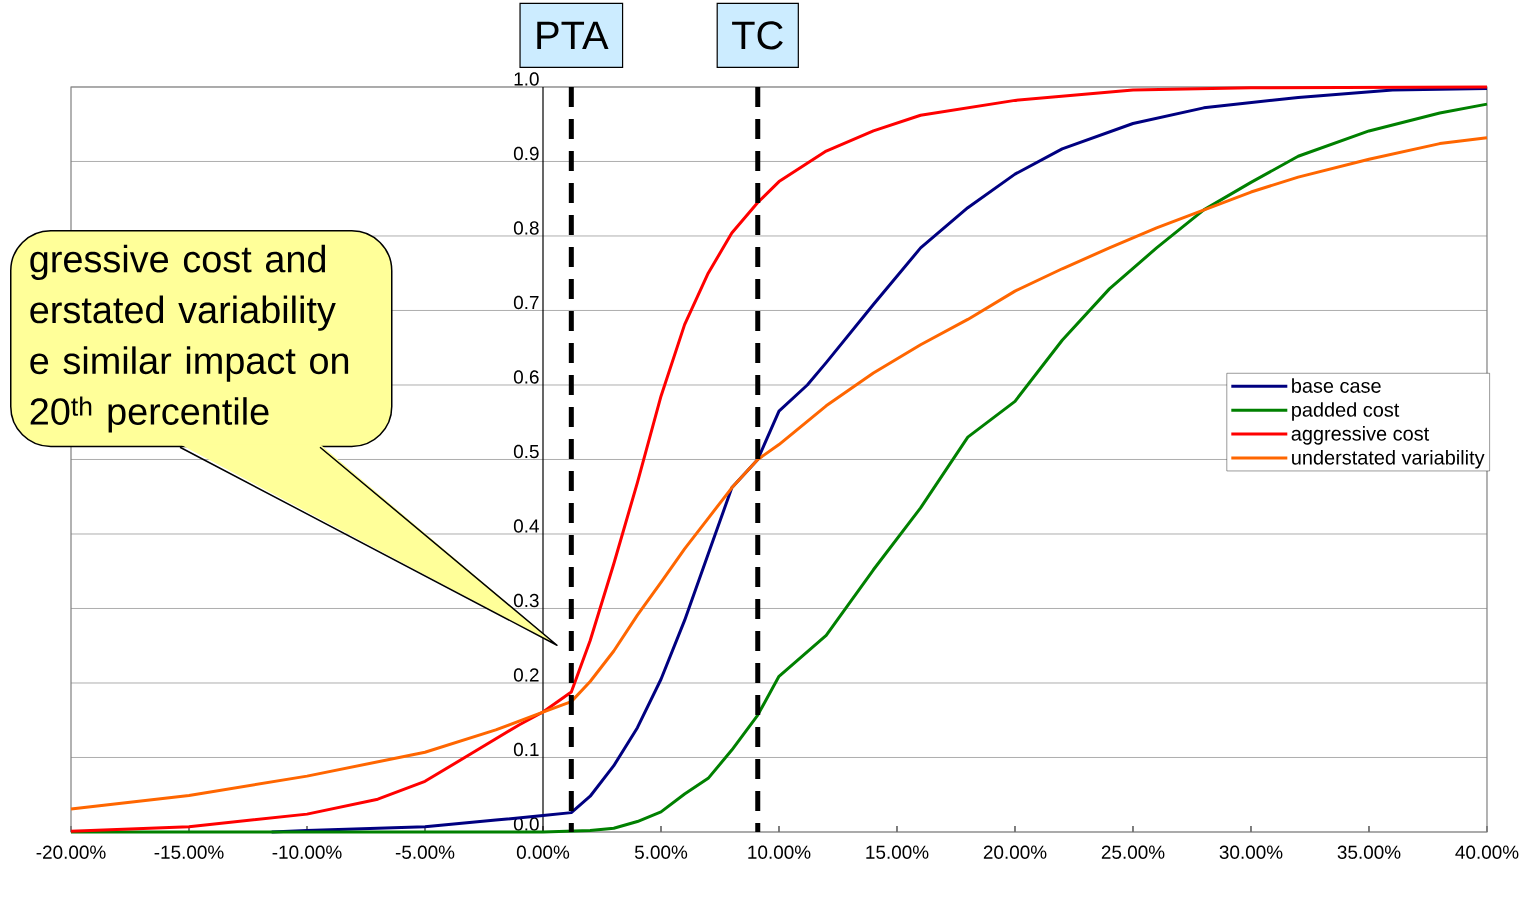 Image resolution: width=1538 pixels, height=904 pixels. I want to click on legend-label: aggressive cost, so click(1360, 435).